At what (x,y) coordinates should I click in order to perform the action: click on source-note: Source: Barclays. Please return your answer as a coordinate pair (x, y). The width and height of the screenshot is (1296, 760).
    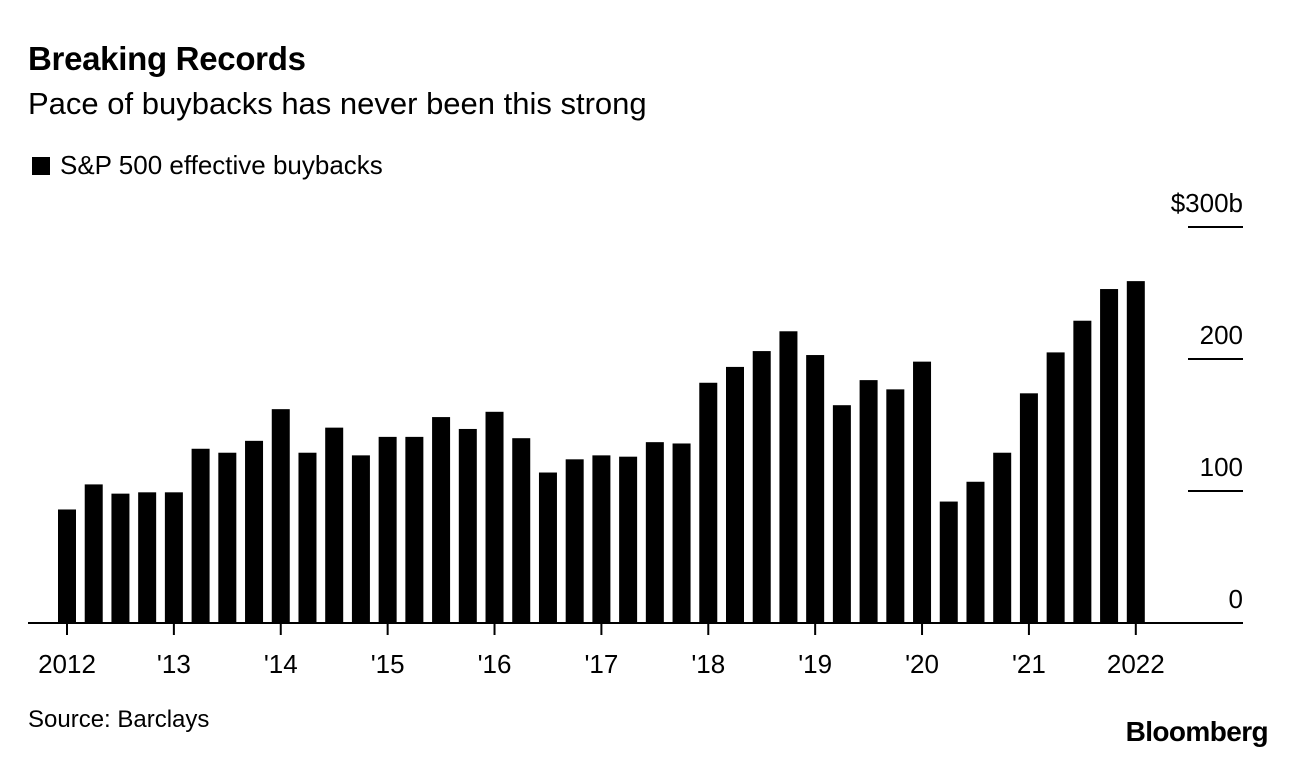
    Looking at the image, I should click on (119, 719).